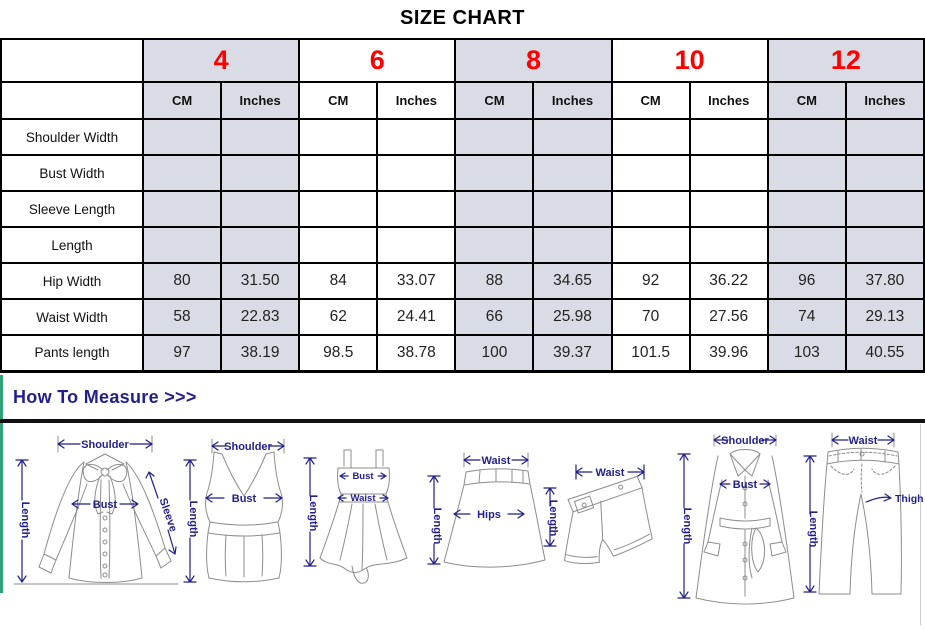 The height and width of the screenshot is (632, 925). Describe the element at coordinates (105, 397) in the screenshot. I see `how-to-measure-heading: How To Measure >>>` at that location.